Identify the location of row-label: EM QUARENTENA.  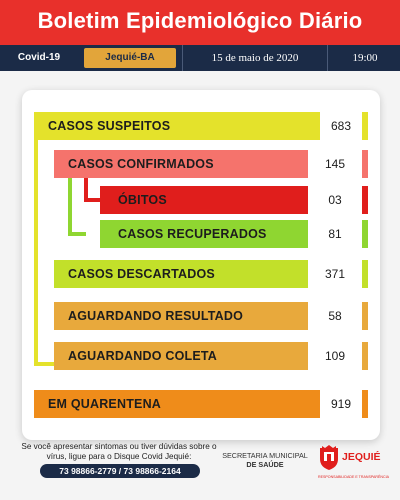
(105, 404).